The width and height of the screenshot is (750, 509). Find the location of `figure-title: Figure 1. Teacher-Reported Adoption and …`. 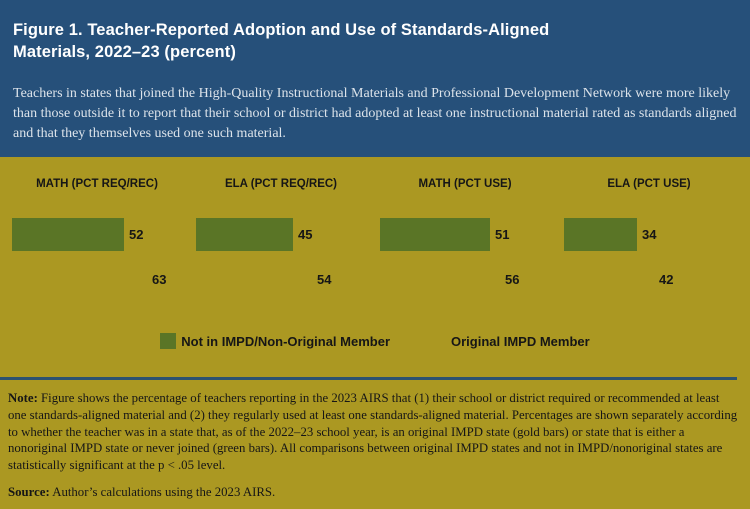

figure-title: Figure 1. Teacher-Reported Adoption and … is located at coordinates (281, 41).